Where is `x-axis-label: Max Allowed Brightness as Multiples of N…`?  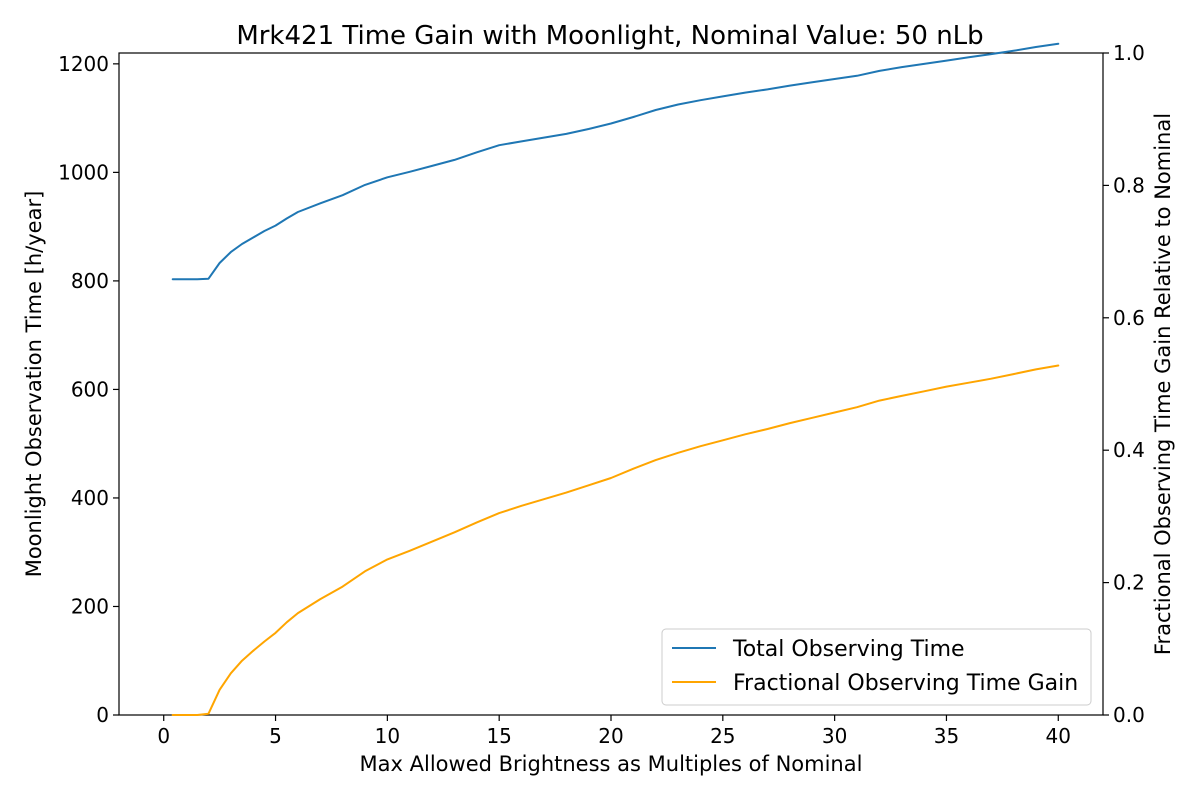 x-axis-label: Max Allowed Brightness as Multiples of N… is located at coordinates (611, 764).